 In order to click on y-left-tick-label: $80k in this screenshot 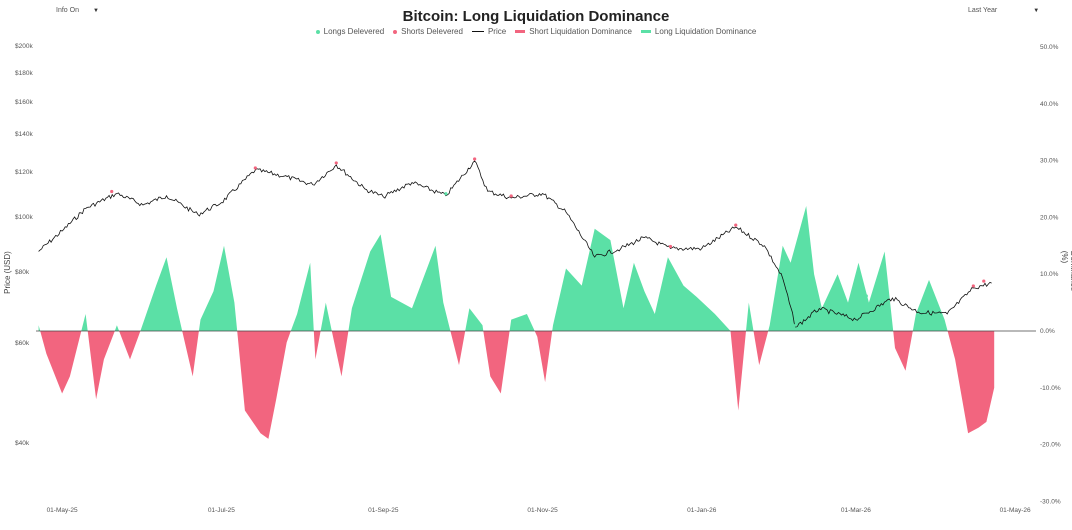, I will do `click(22, 272)`.